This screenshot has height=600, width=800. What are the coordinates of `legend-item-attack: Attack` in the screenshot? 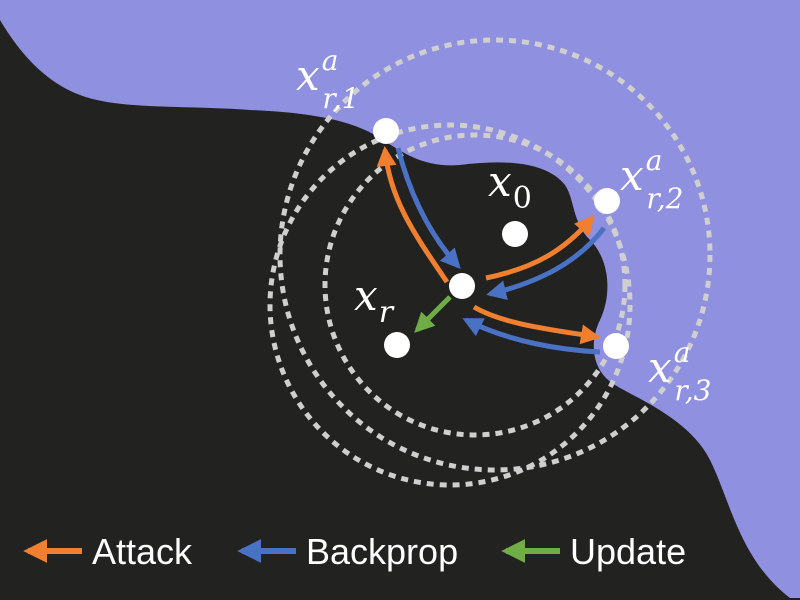 It's located at (108, 551).